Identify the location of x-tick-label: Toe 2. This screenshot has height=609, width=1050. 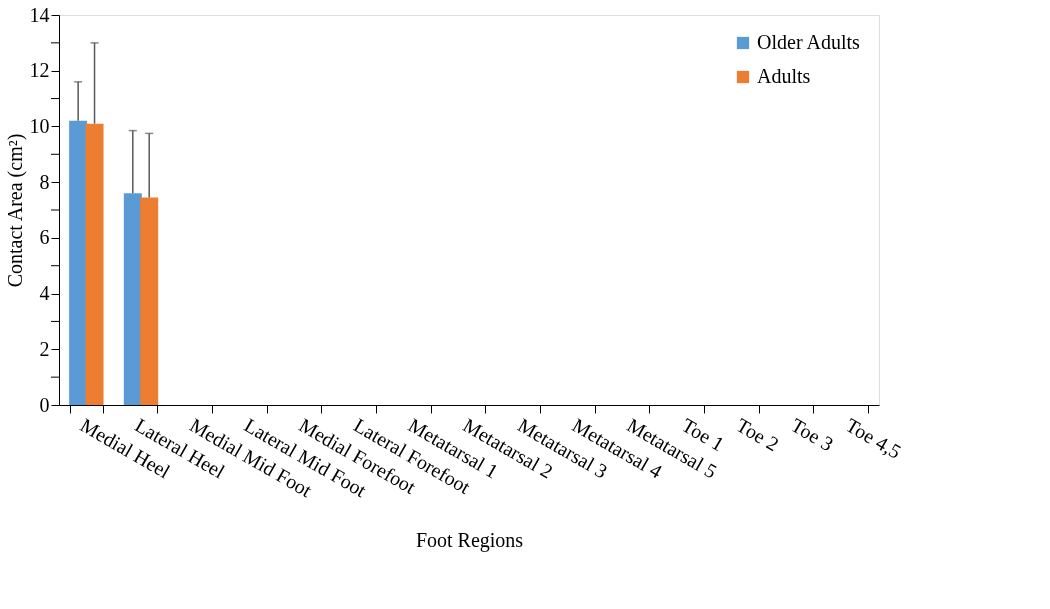
(757, 434).